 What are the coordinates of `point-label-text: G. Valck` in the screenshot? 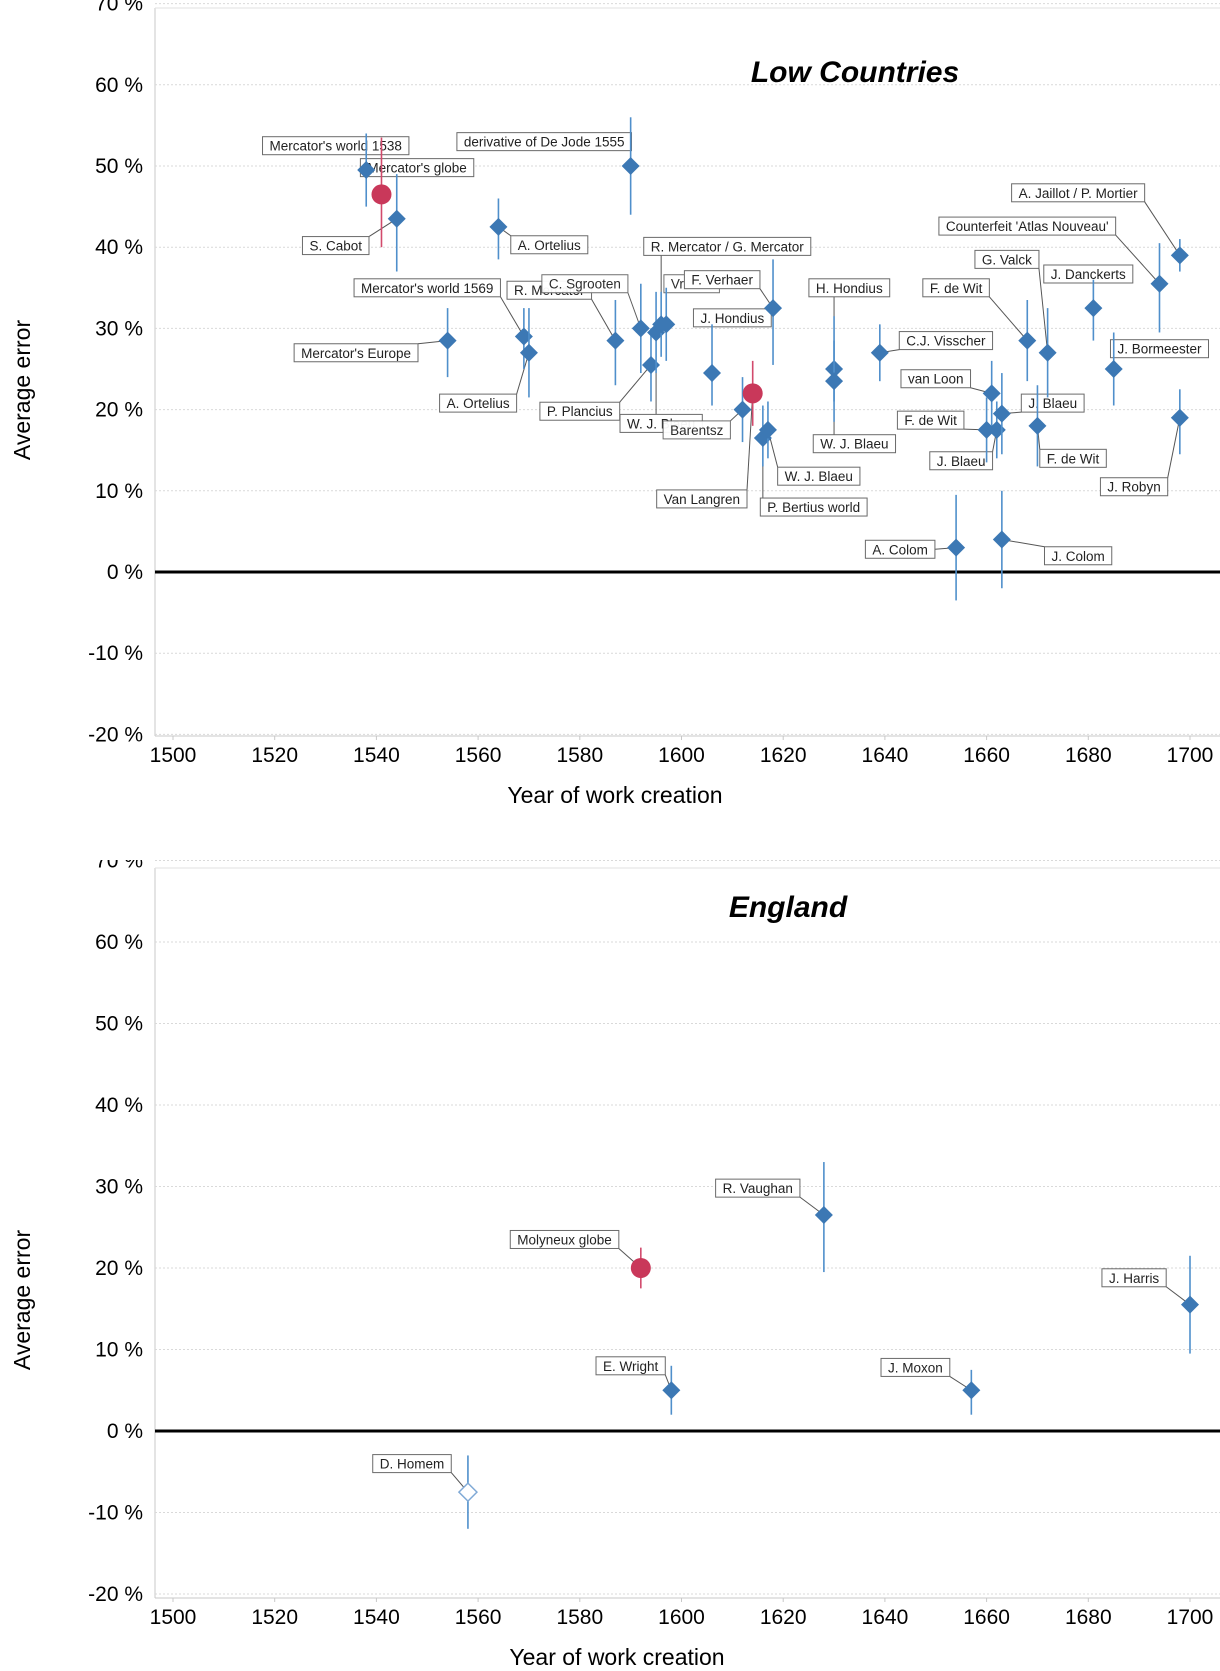 It's located at (1007, 259).